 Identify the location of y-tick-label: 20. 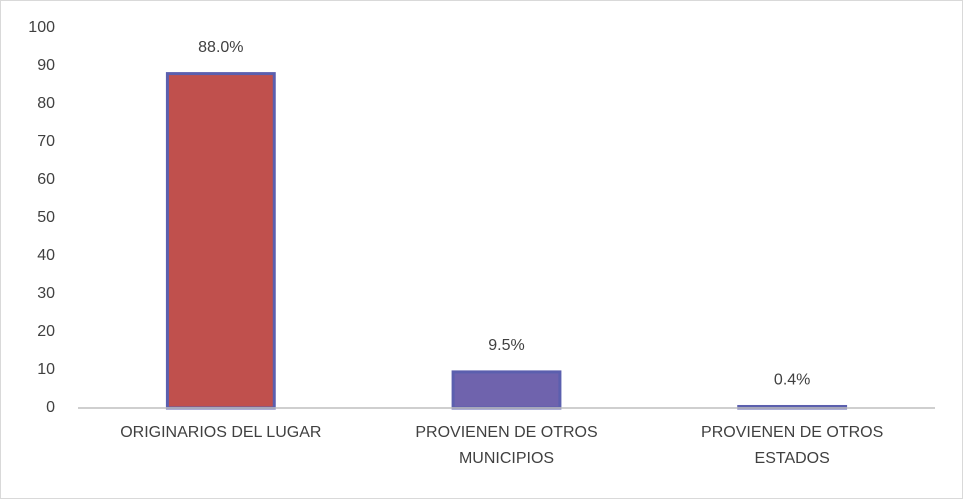
(46, 331).